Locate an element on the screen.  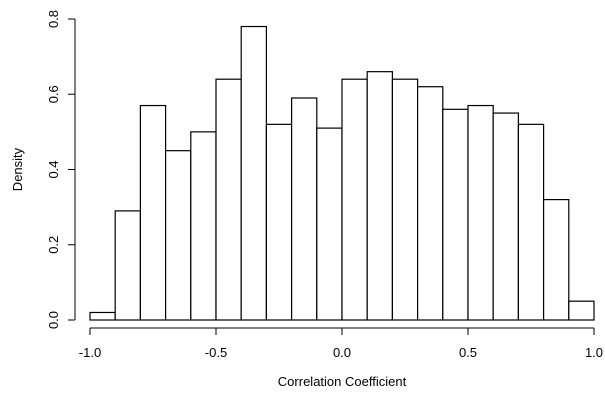
y-tick-label: 0.4 is located at coordinates (53, 169).